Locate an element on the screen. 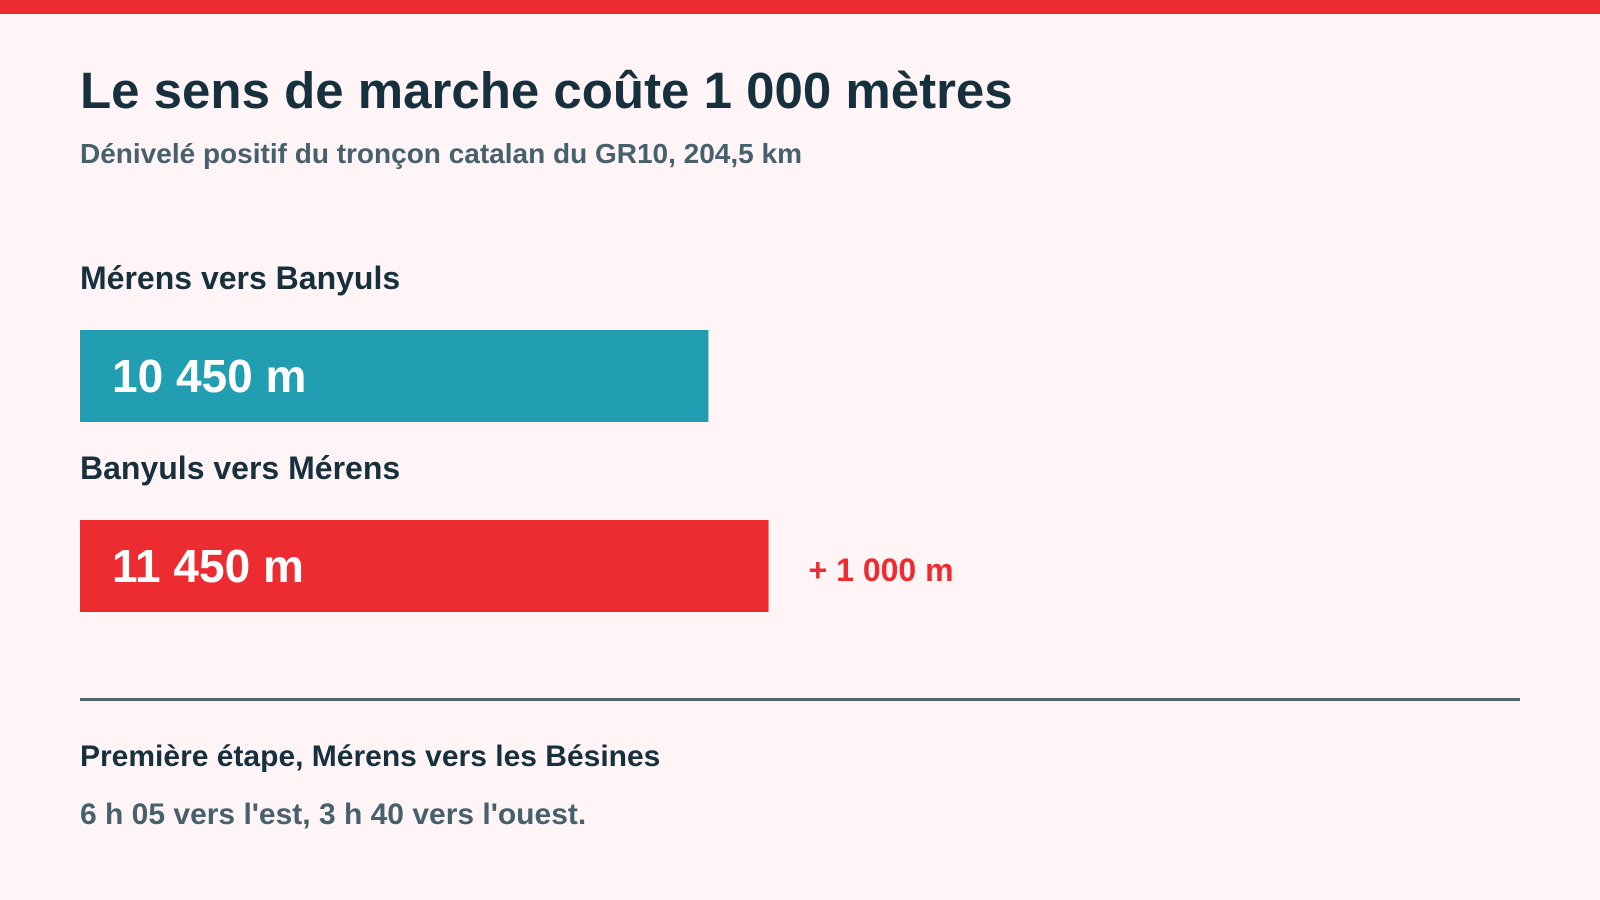  footnote-body: 6 h 05 vers l'est, 3 h 40 vers l'ouest. is located at coordinates (333, 814).